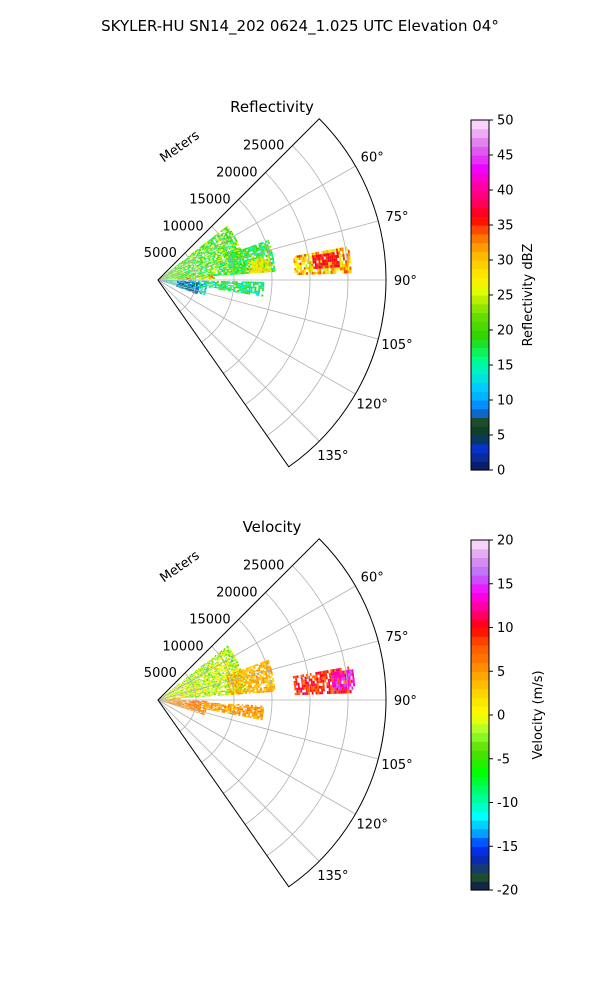 Image resolution: width=600 pixels, height=1000 pixels. What do you see at coordinates (480, 238) in the screenshot?
I see `reflectivity-colorbar-band` at bounding box center [480, 238].